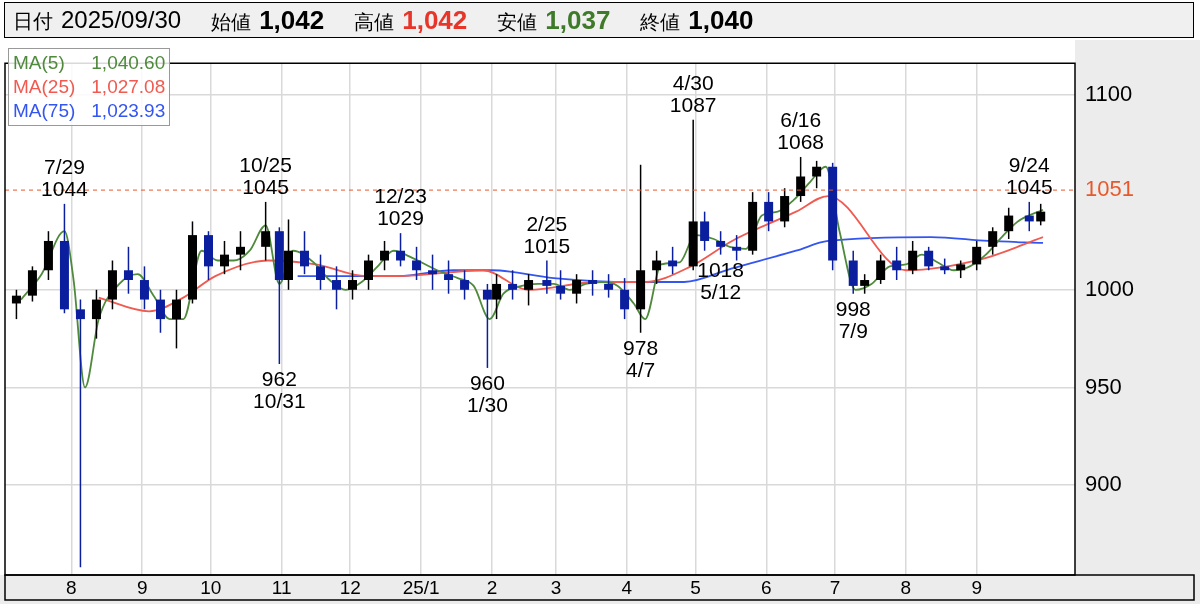  What do you see at coordinates (128, 111) in the screenshot?
I see `annotation: 1,023.93` at bounding box center [128, 111].